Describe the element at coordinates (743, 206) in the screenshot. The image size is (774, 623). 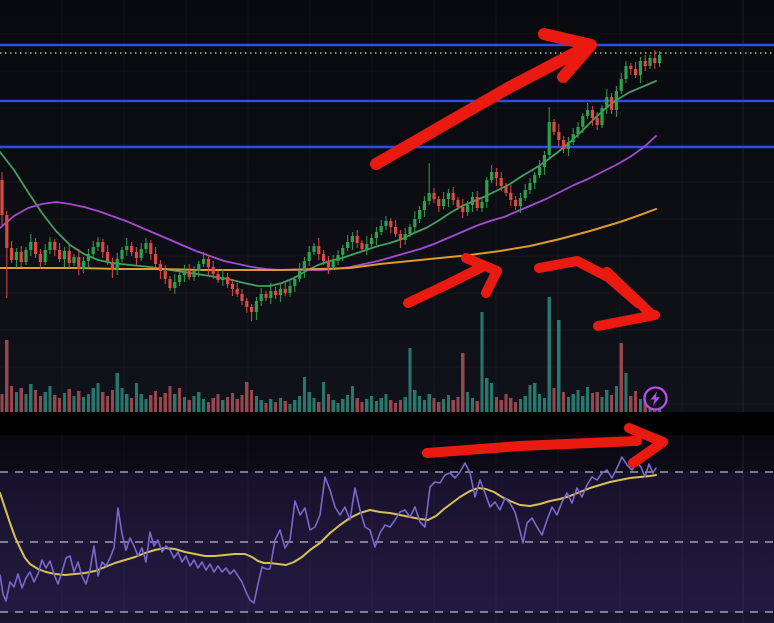
I see `grid` at that location.